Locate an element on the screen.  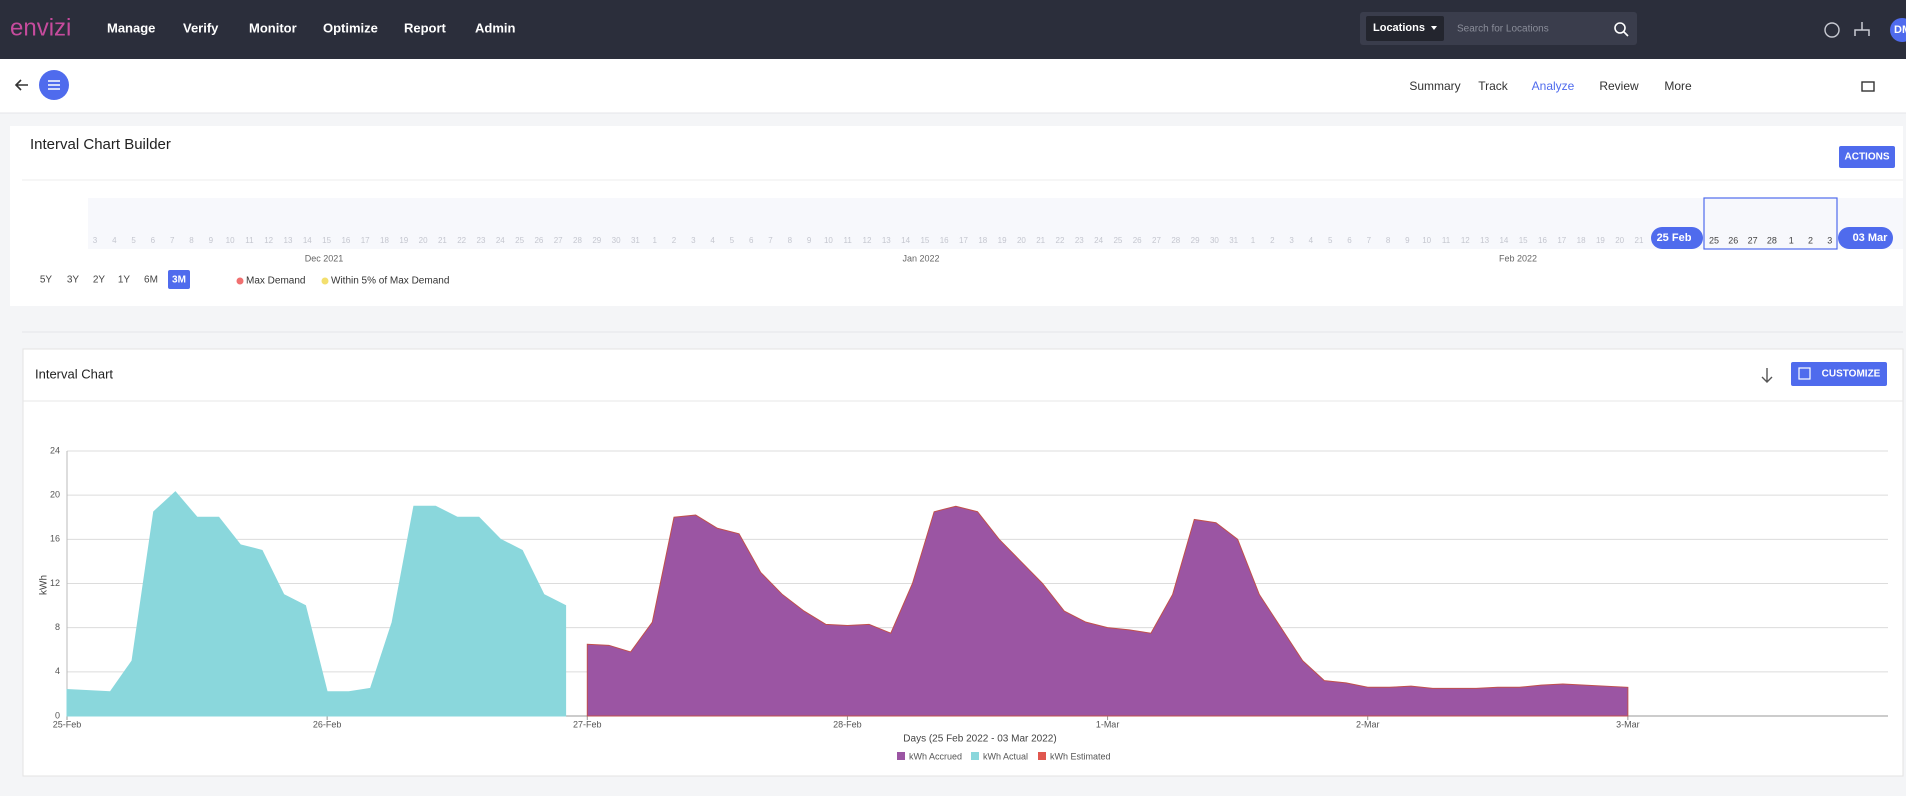
actions-button is located at coordinates (1867, 157).